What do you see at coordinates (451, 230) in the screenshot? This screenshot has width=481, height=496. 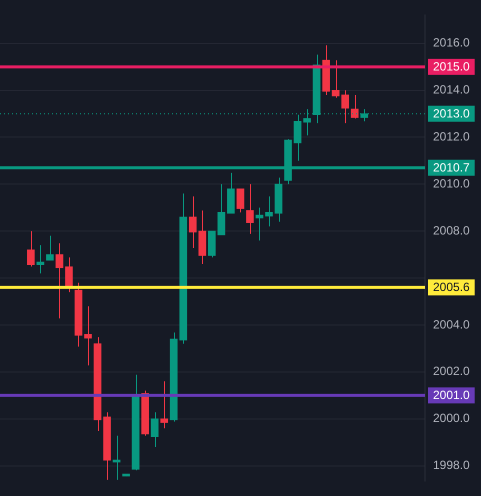 I see `y-tick-label: 2008.0` at bounding box center [451, 230].